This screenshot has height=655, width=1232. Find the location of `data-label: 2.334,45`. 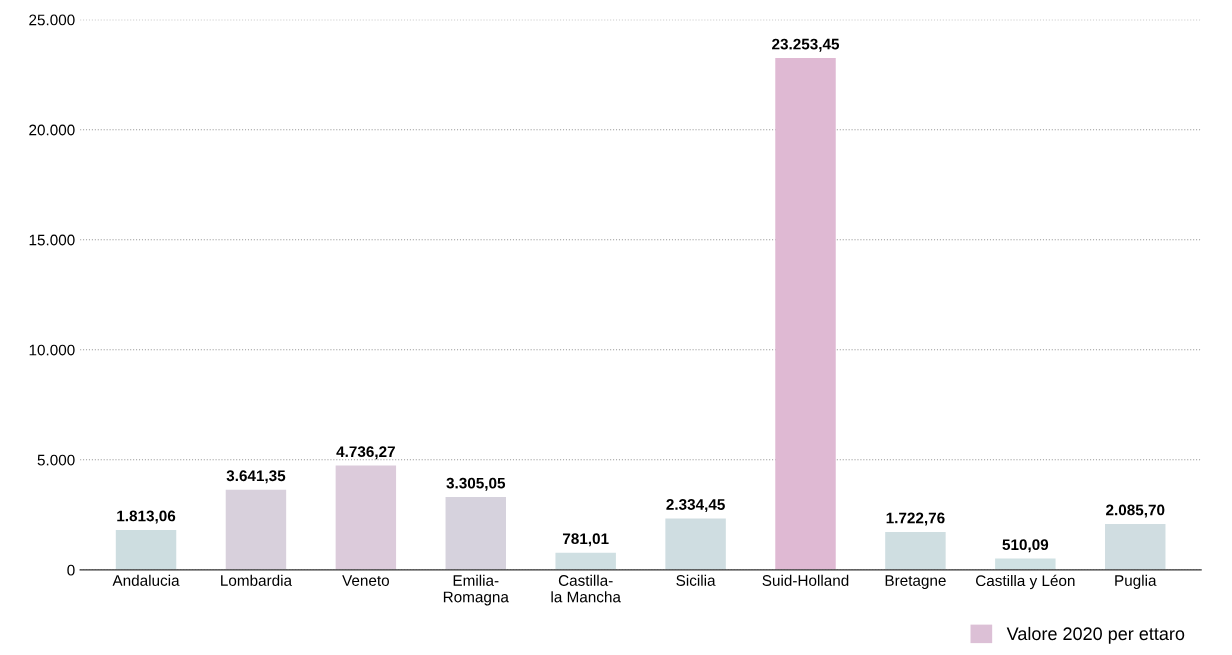

data-label: 2.334,45 is located at coordinates (695, 506).